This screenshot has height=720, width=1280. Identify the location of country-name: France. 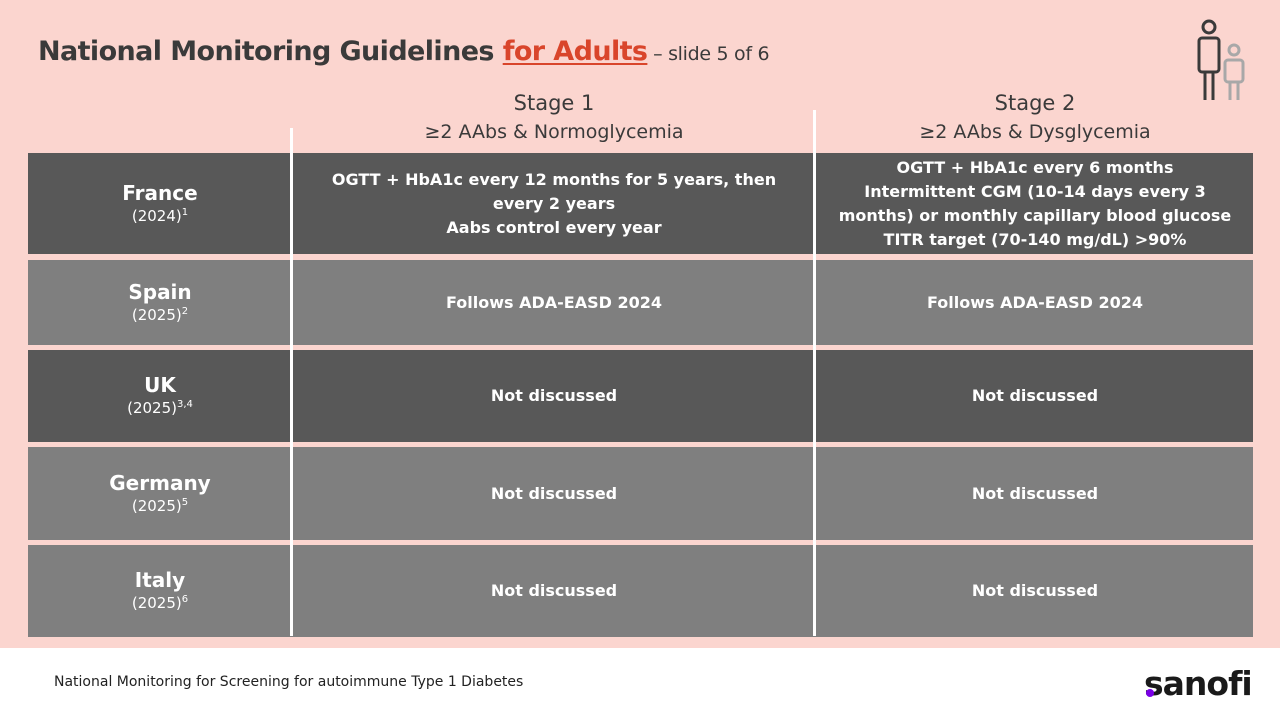
(160, 192).